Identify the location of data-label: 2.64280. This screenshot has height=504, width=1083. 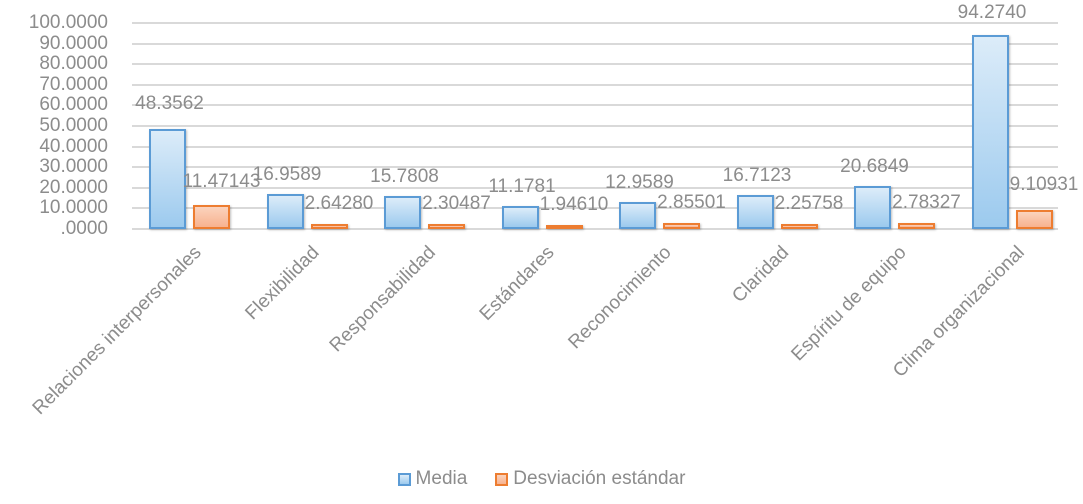
(339, 203).